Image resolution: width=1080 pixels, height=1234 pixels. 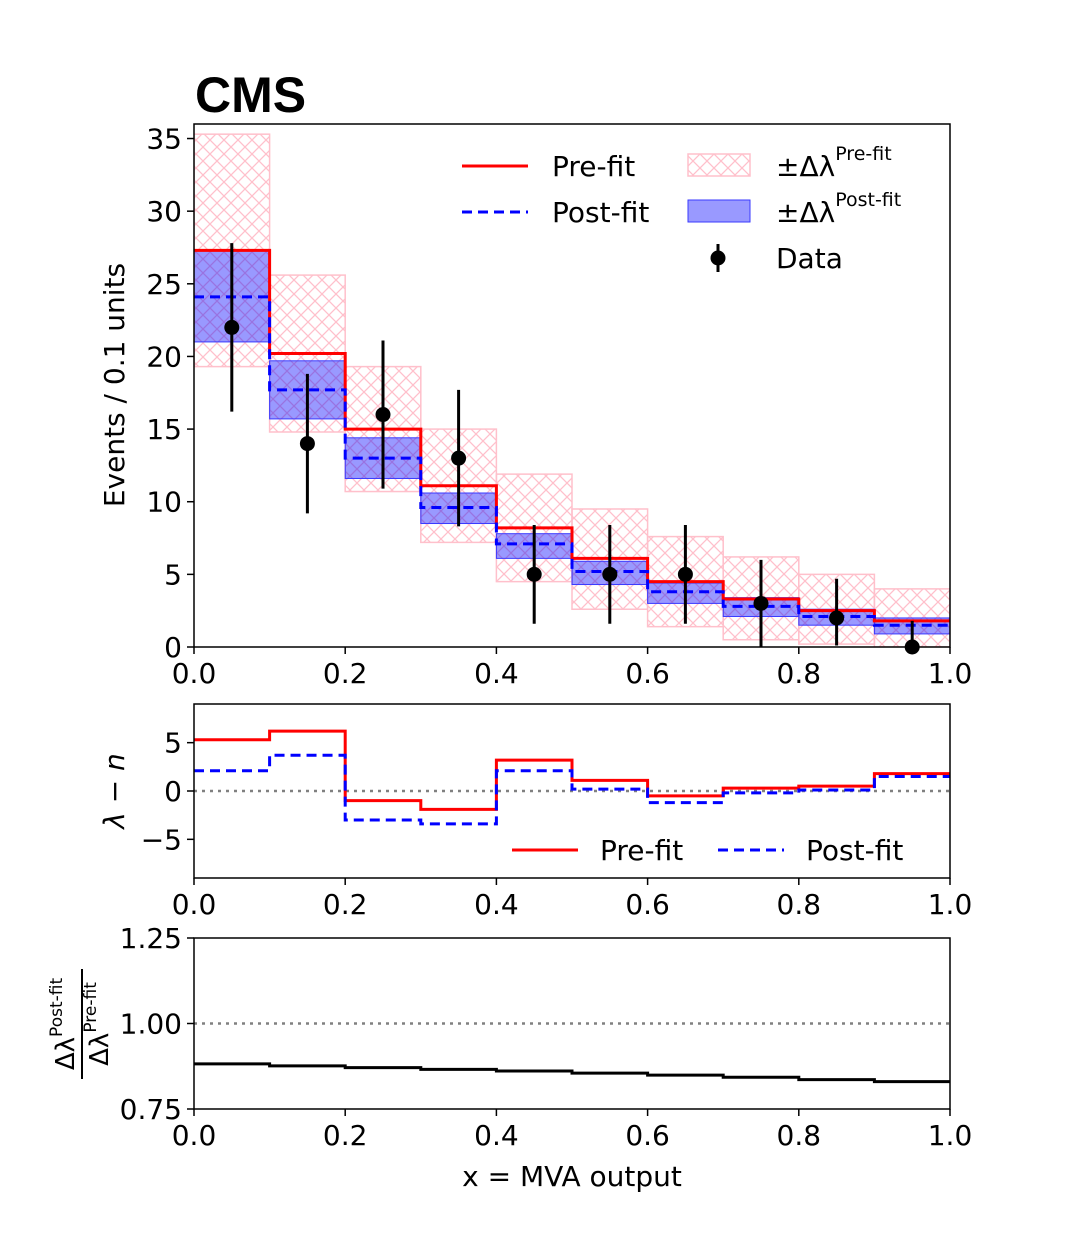 What do you see at coordinates (173, 574) in the screenshot?
I see `main-ytick-label: 5` at bounding box center [173, 574].